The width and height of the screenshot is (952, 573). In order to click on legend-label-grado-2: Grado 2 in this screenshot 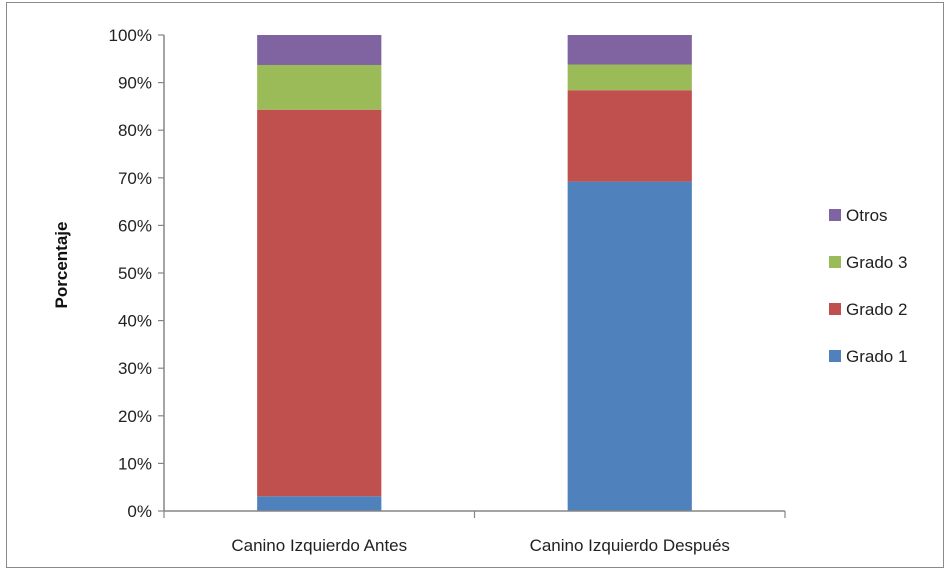, I will do `click(876, 309)`.